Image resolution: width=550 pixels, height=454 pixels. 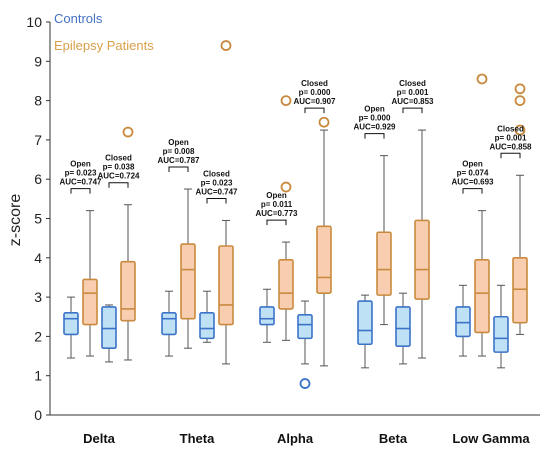 I want to click on box-alpha-patients-open, so click(x=286, y=218).